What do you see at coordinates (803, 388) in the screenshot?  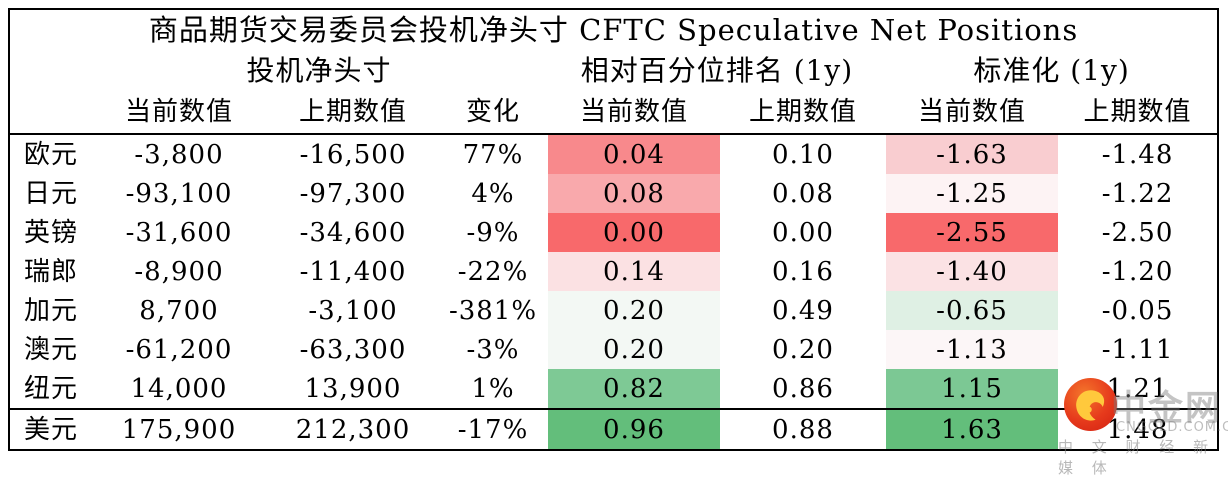 I see `pct-previous-value: 0.86` at bounding box center [803, 388].